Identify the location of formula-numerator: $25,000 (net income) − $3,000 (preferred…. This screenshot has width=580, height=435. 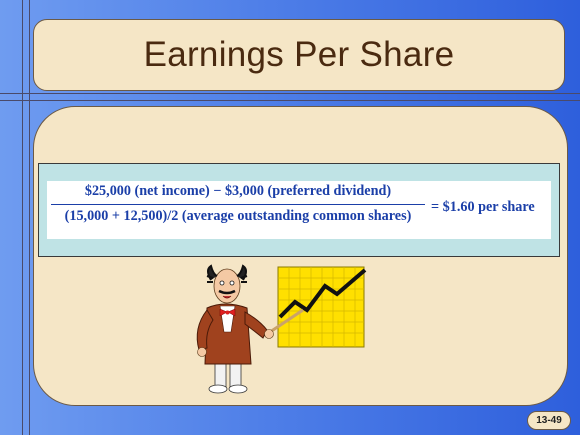
(238, 191).